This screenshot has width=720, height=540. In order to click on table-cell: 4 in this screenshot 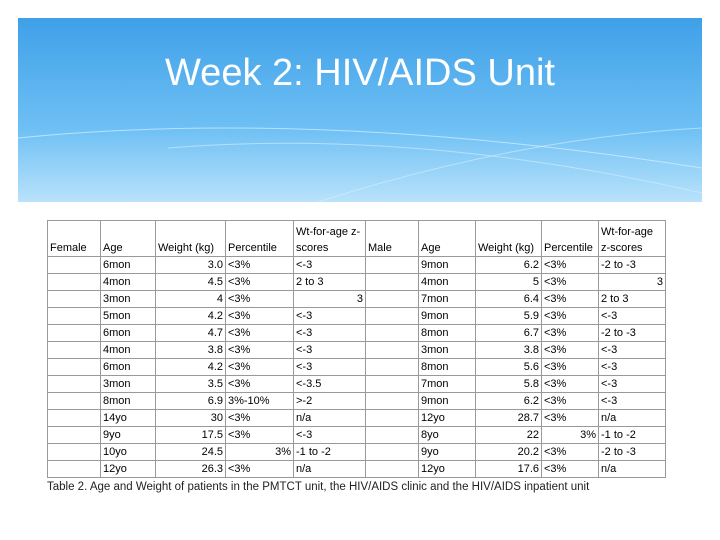, I will do `click(190, 299)`.